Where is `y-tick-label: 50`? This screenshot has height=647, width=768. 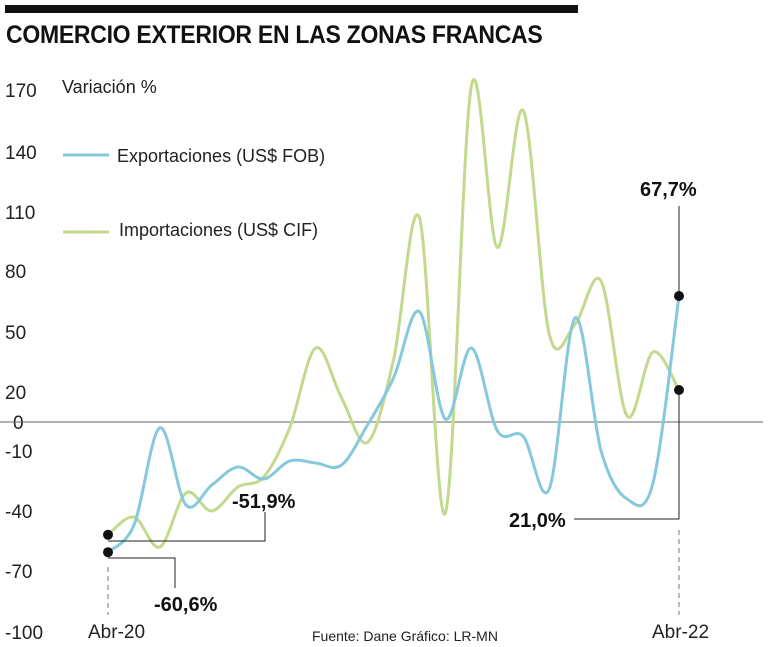 y-tick-label: 50 is located at coordinates (15, 333).